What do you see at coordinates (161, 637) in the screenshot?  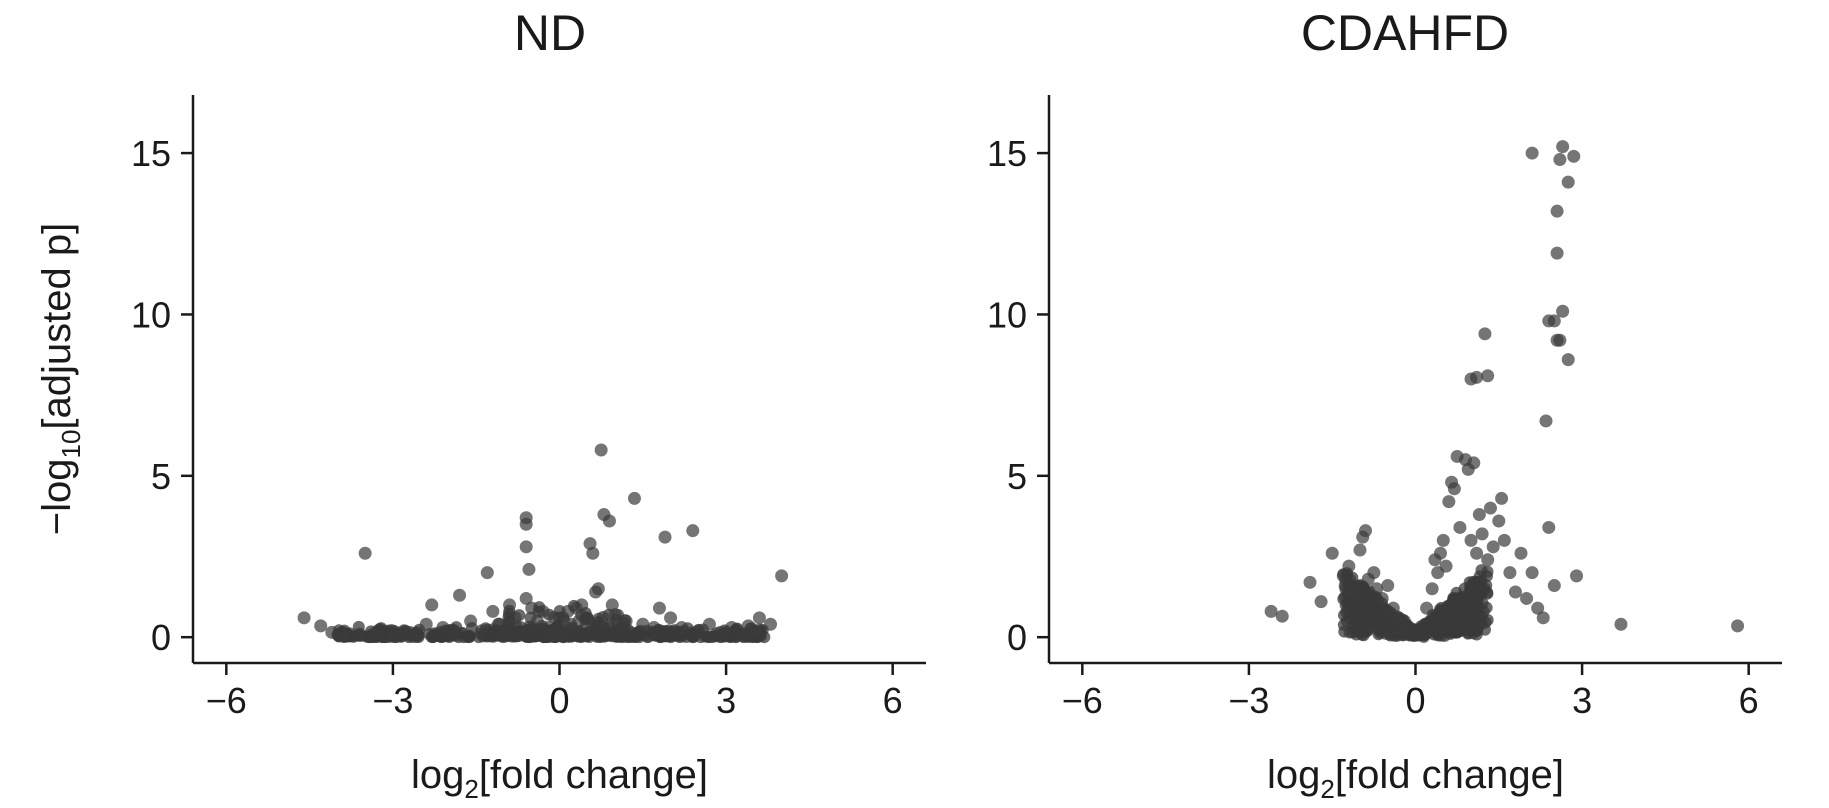 I see `y-tick-label: 0` at bounding box center [161, 637].